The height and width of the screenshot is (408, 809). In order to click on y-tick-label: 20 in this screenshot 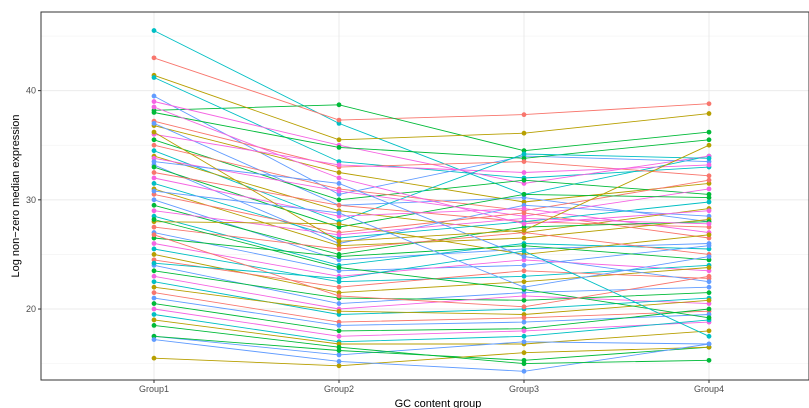, I will do `click(31, 309)`.